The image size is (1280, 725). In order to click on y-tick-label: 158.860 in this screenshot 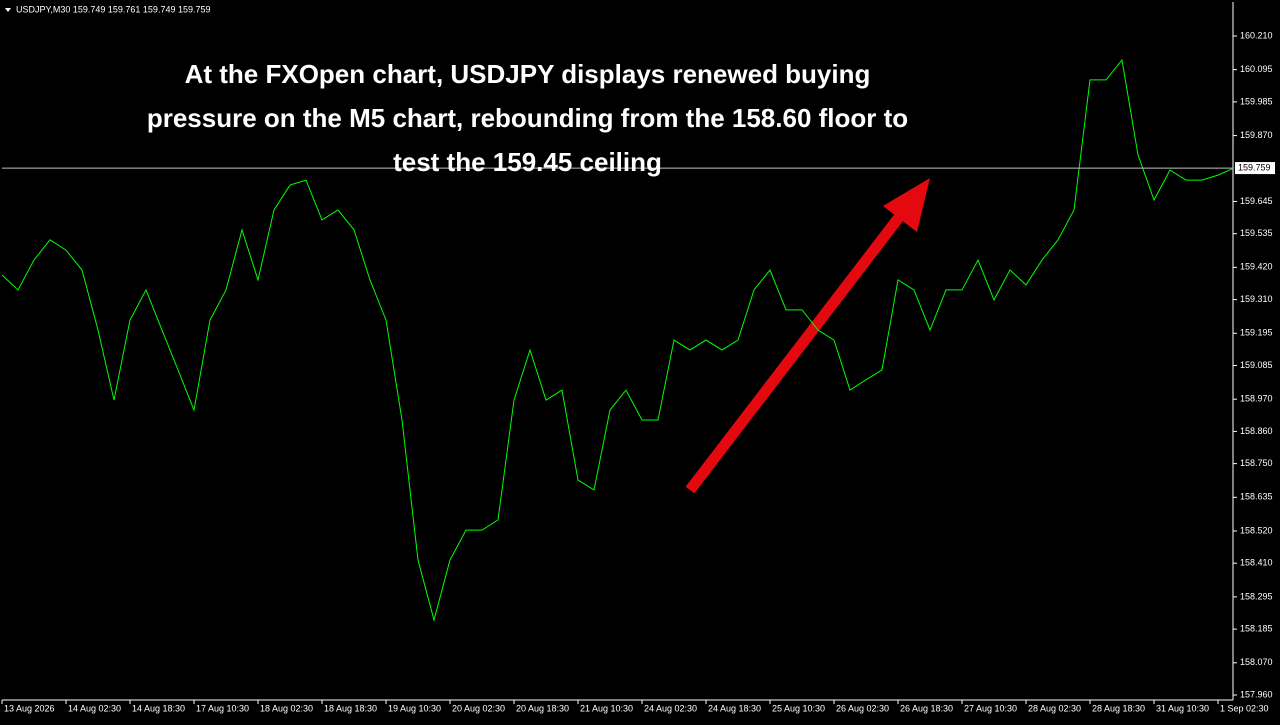, I will do `click(1256, 431)`.